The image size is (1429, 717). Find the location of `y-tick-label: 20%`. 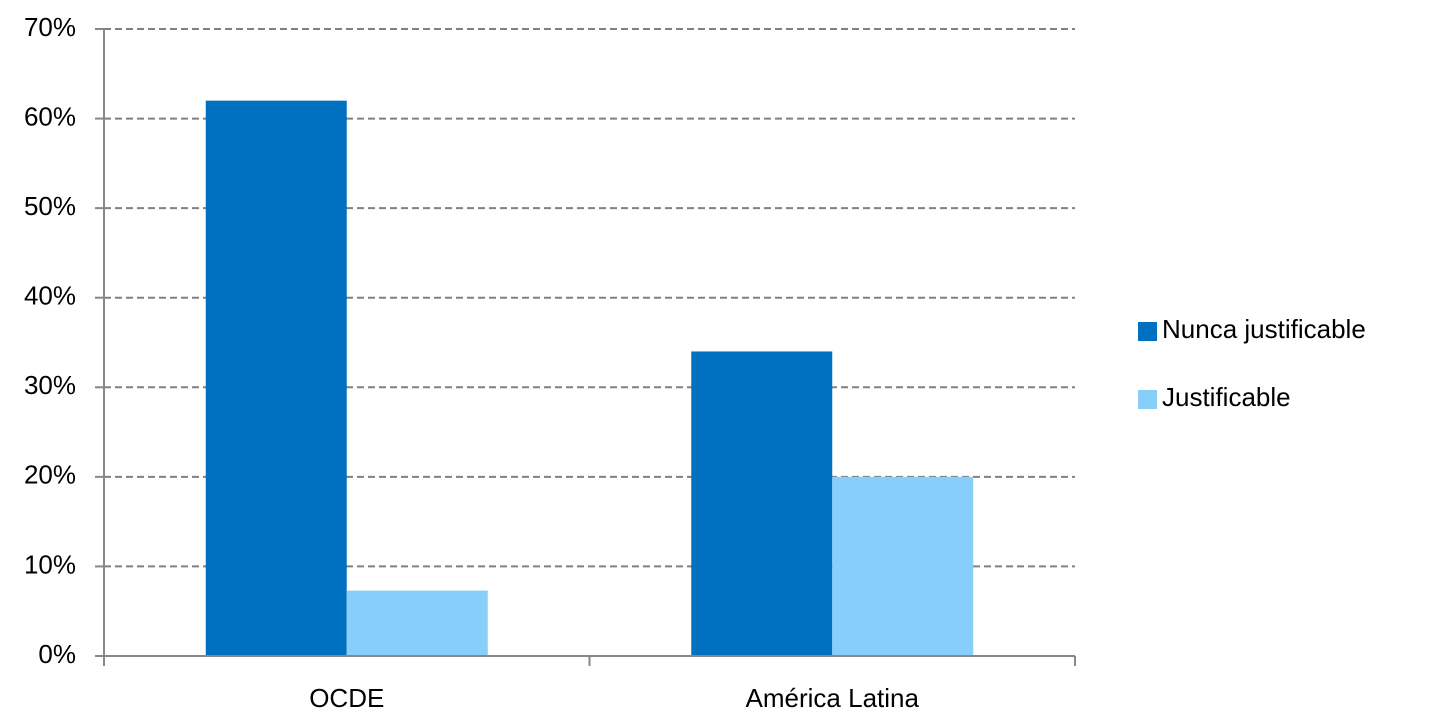

y-tick-label: 20% is located at coordinates (50, 475).